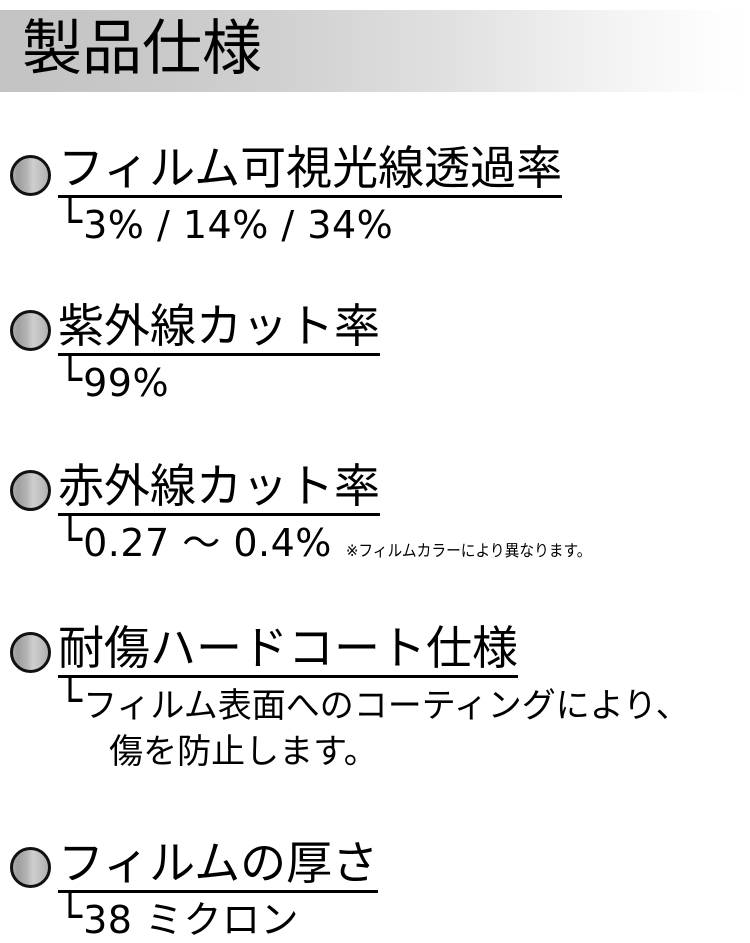 The height and width of the screenshot is (943, 750). I want to click on spec-value-note: ※フィルムカラーにより異なります。, so click(468, 550).